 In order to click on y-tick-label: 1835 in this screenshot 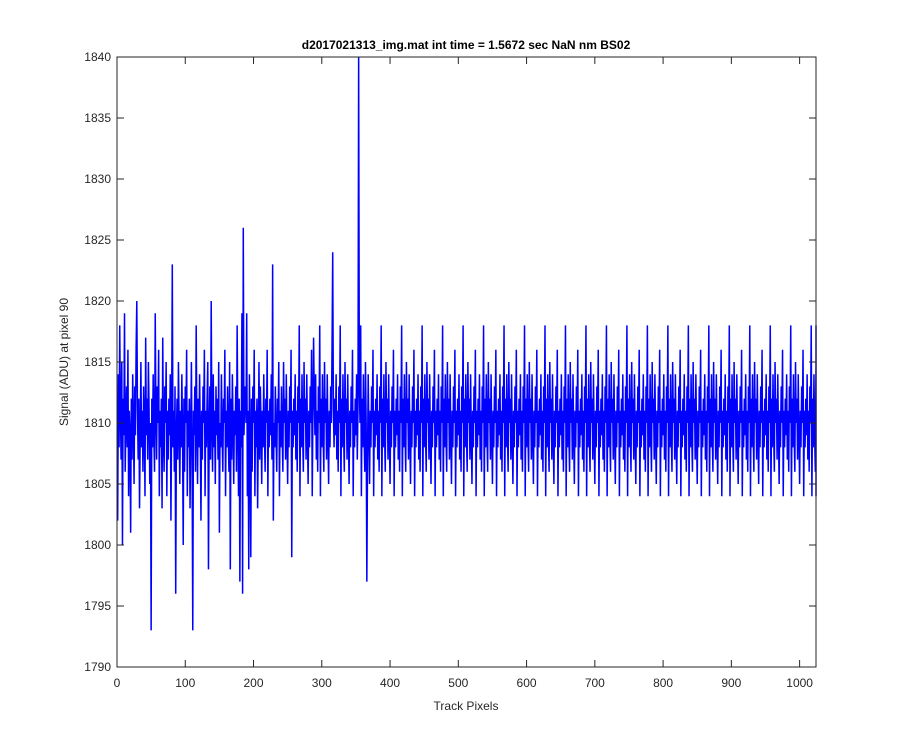, I will do `click(97, 118)`.